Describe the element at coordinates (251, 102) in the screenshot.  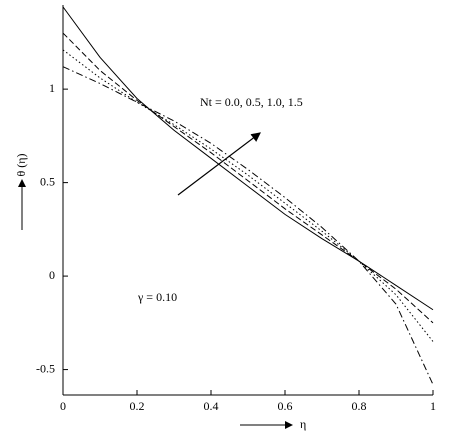
I see `annotation: Nt = 0.0, 0.5, 1.0, 1.5` at that location.